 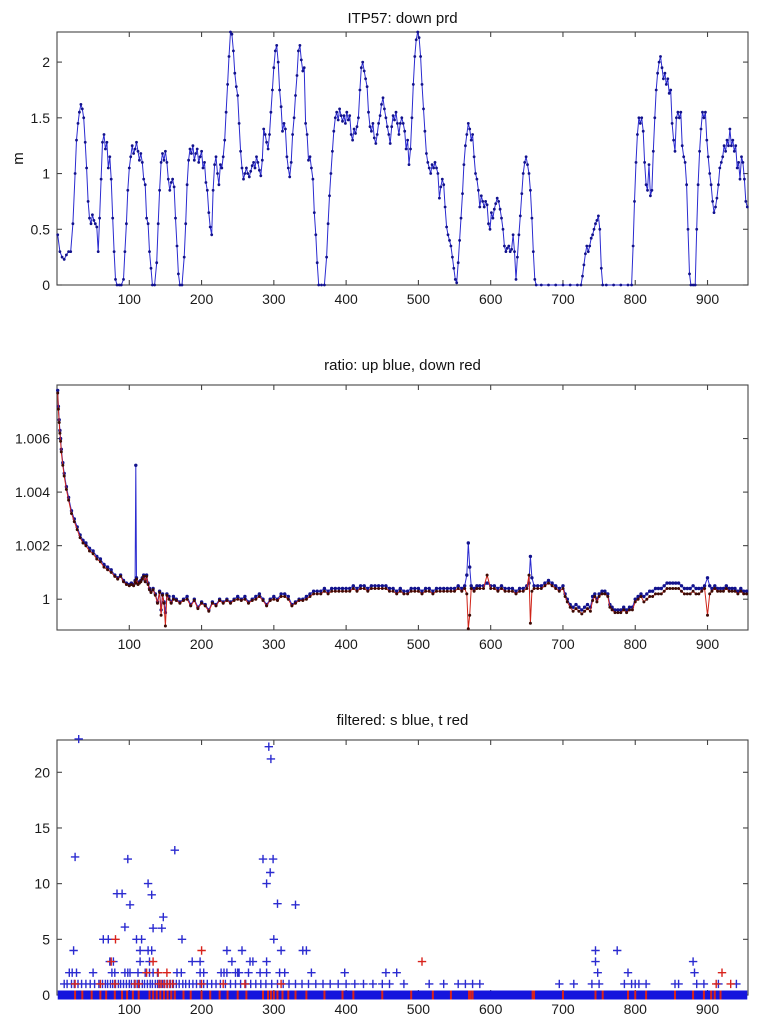 I want to click on x-tick-label: 800, so click(x=636, y=299).